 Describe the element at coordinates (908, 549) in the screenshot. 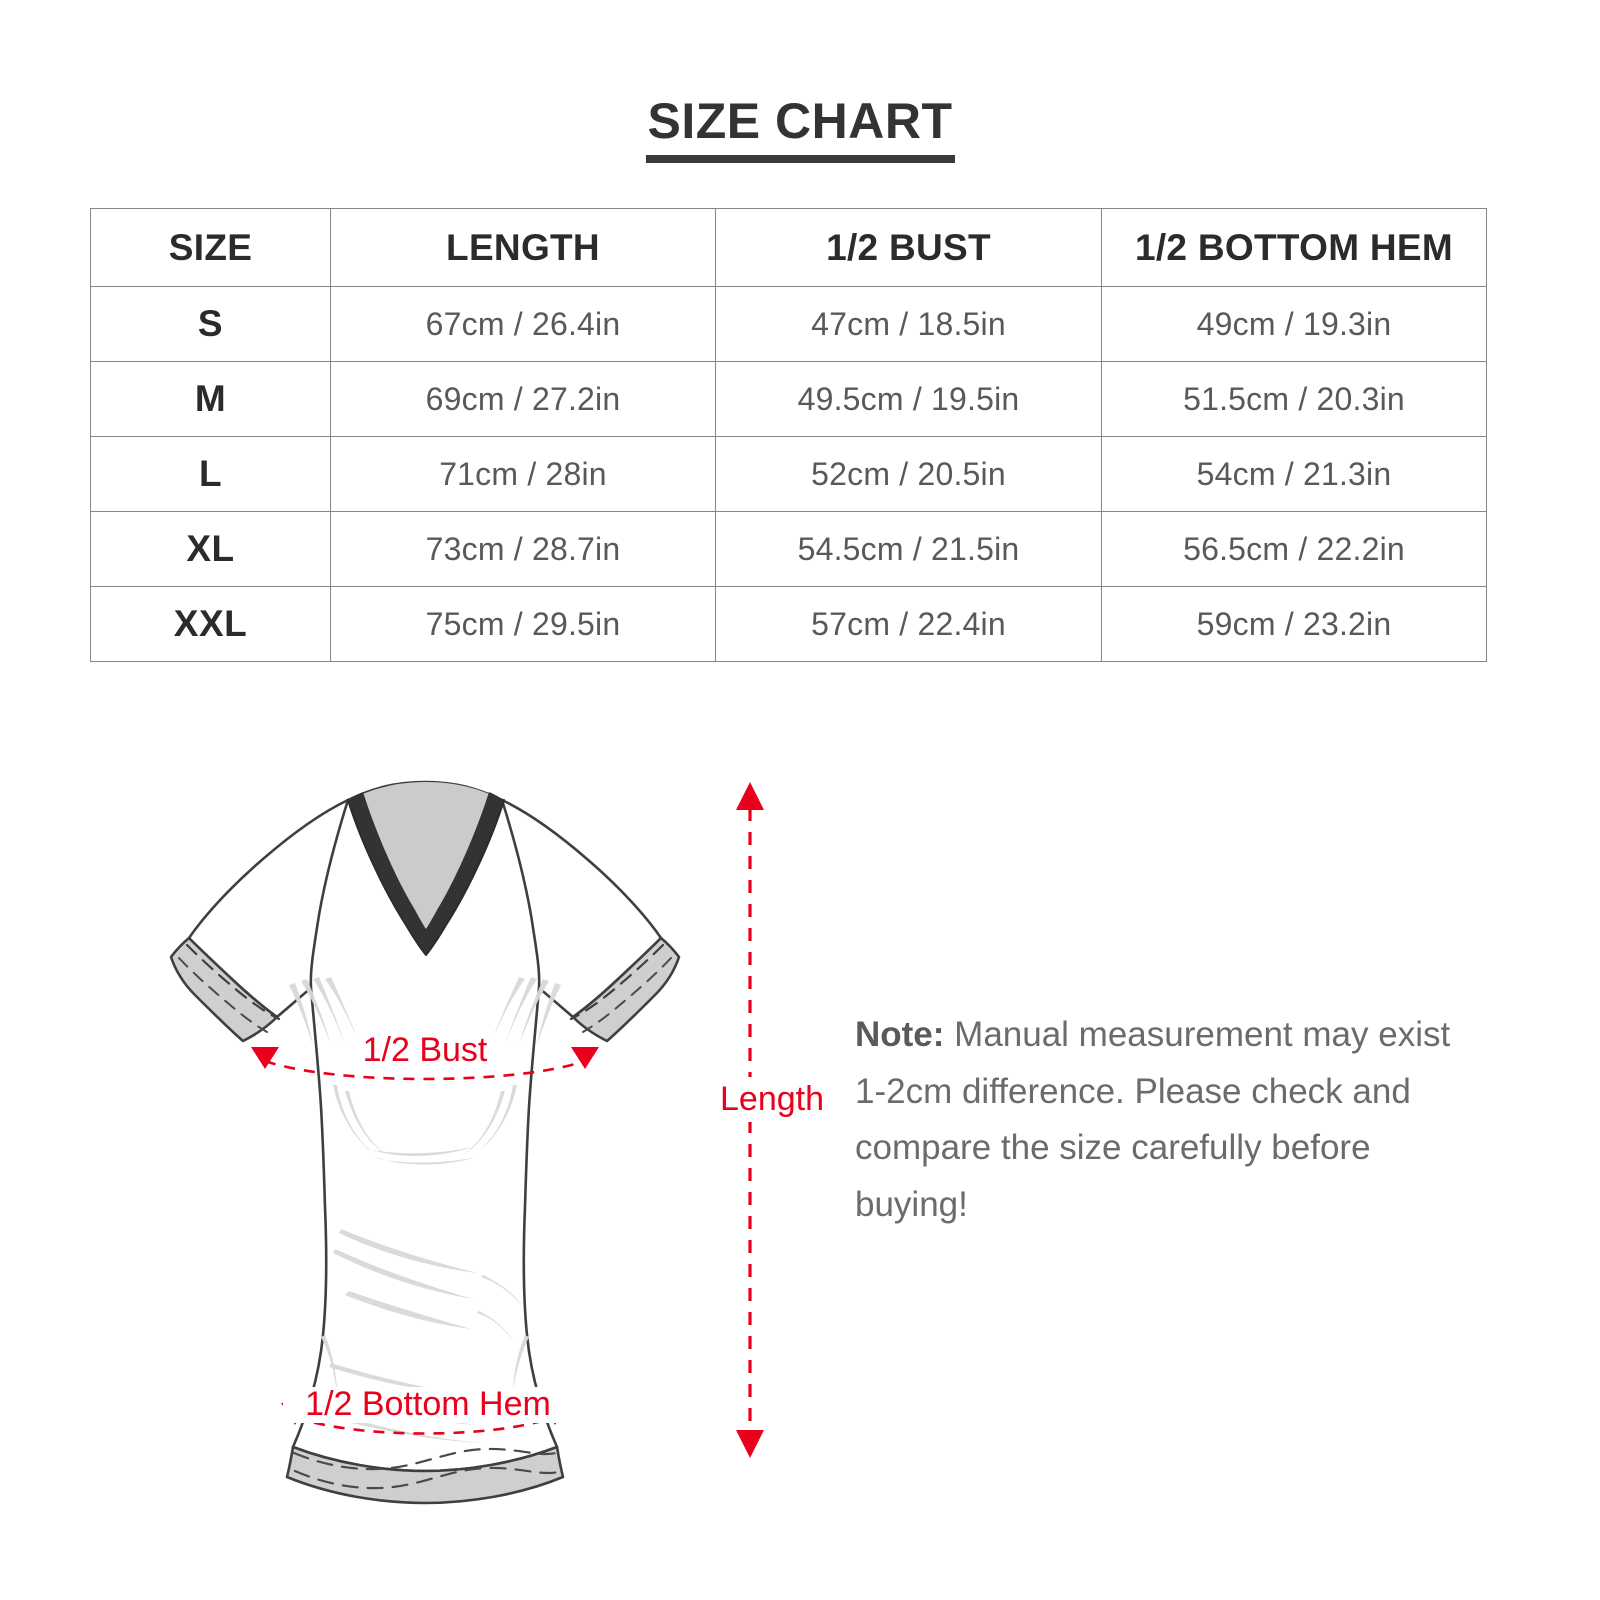

I see `cell-bust: 54.5cm / 21.5in` at that location.